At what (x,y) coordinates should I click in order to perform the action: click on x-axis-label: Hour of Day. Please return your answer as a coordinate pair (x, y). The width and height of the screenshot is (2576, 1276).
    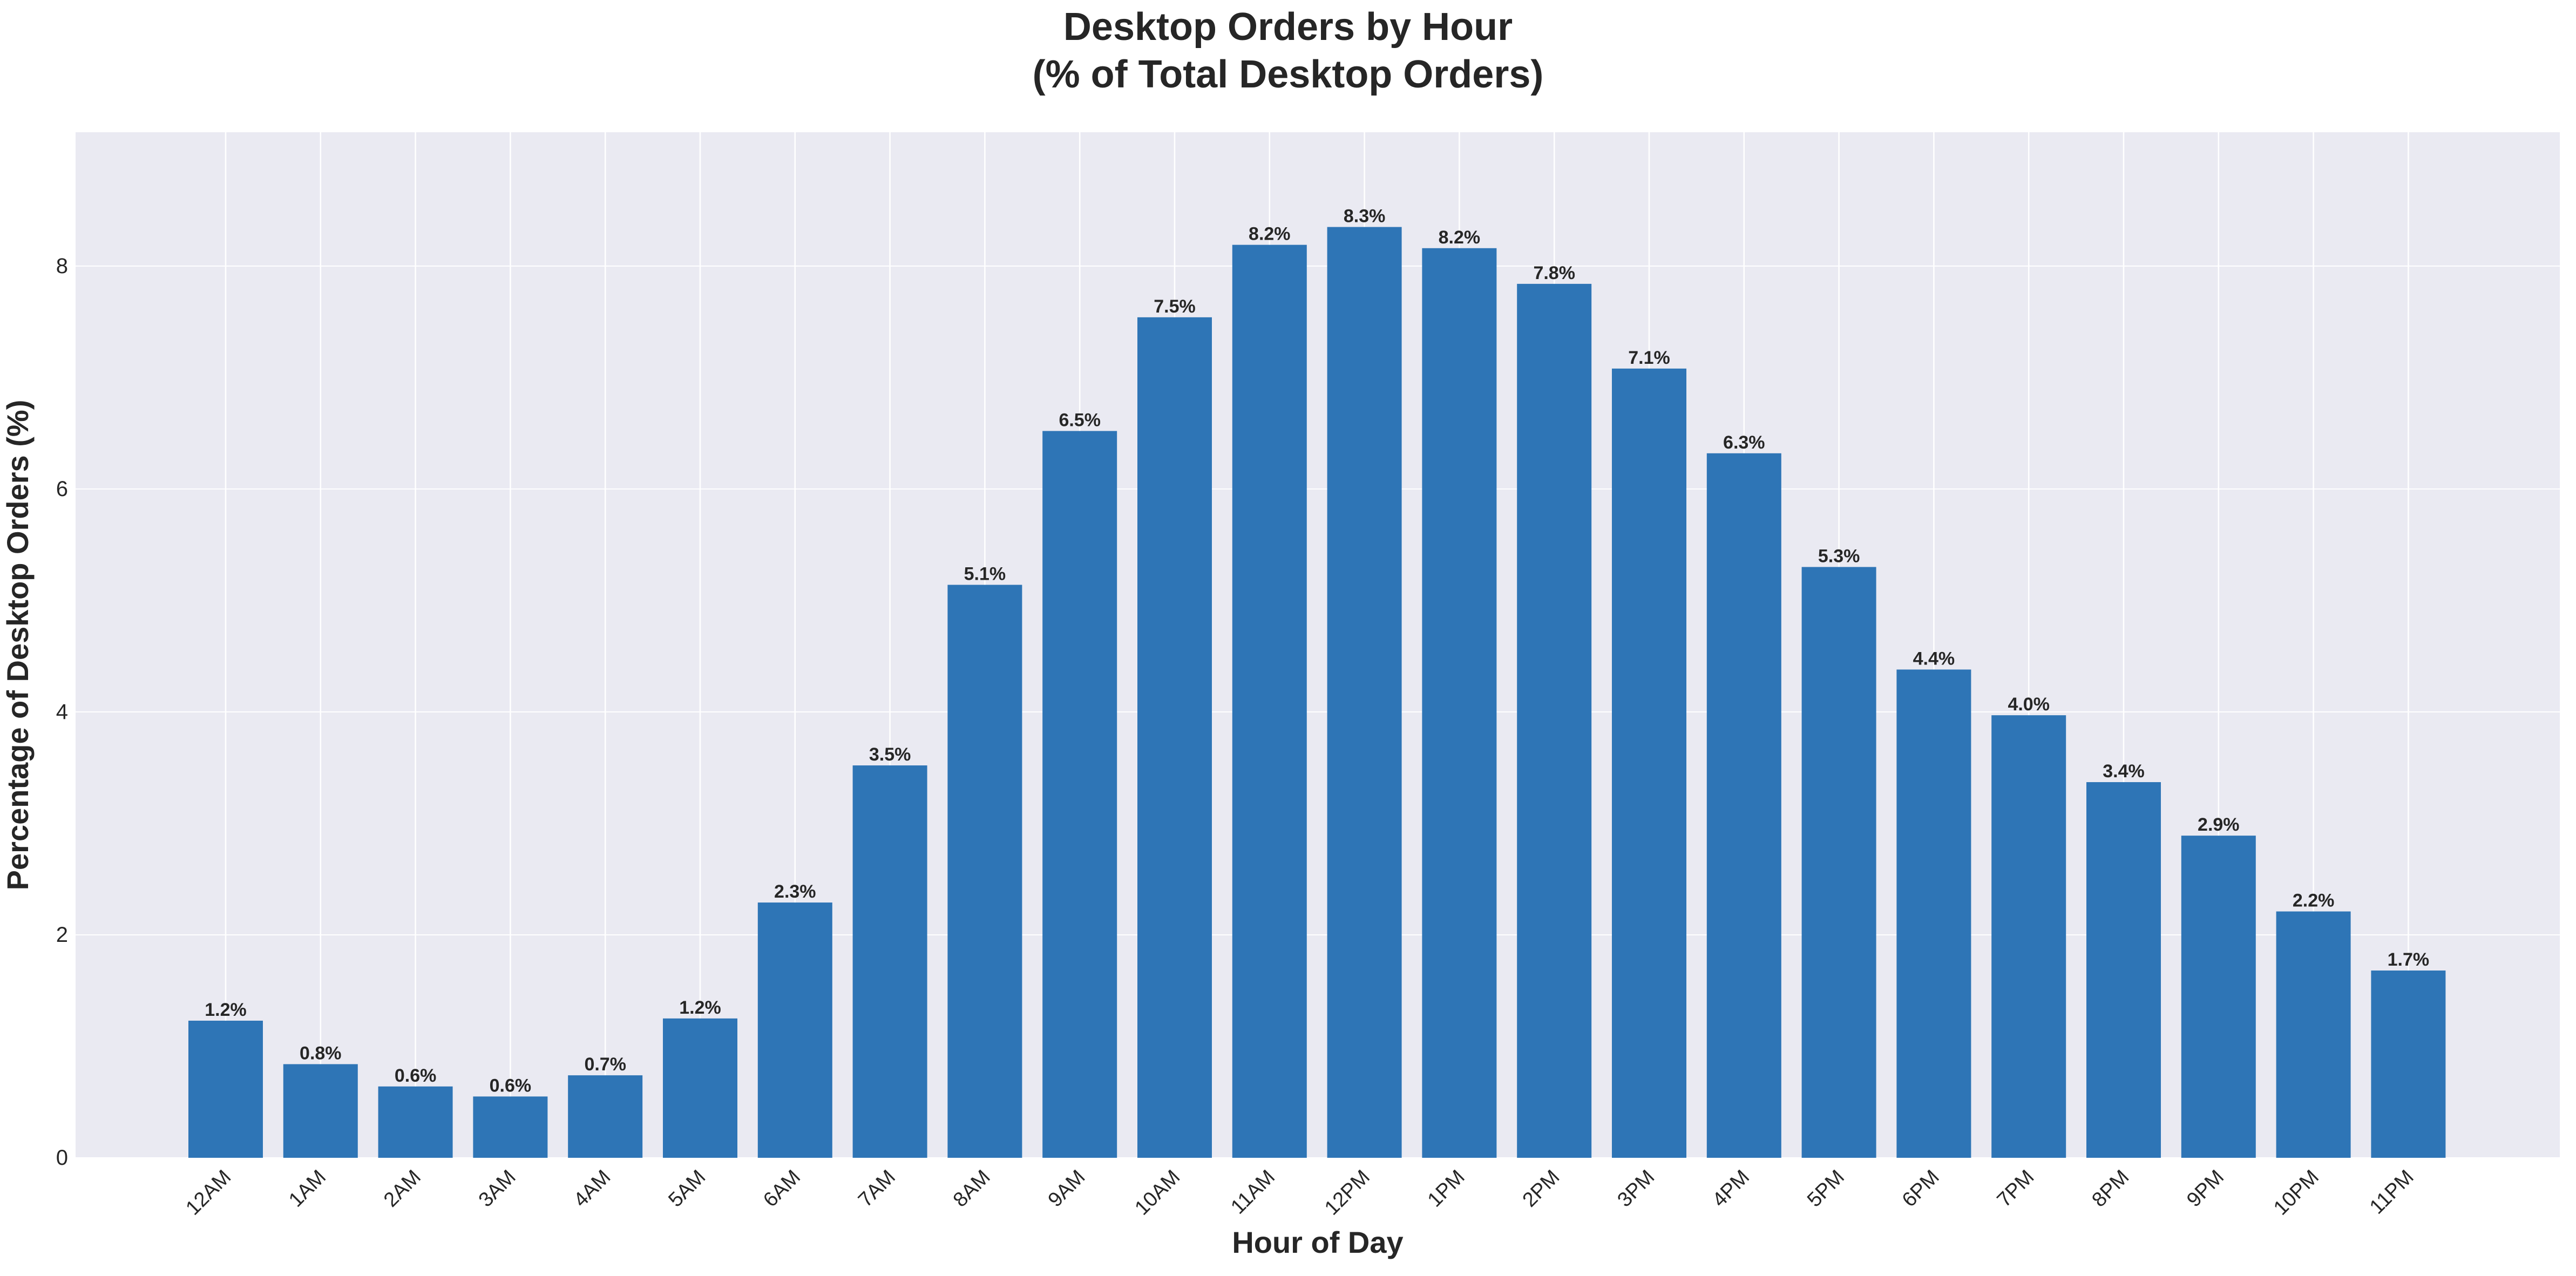
    Looking at the image, I should click on (1318, 1242).